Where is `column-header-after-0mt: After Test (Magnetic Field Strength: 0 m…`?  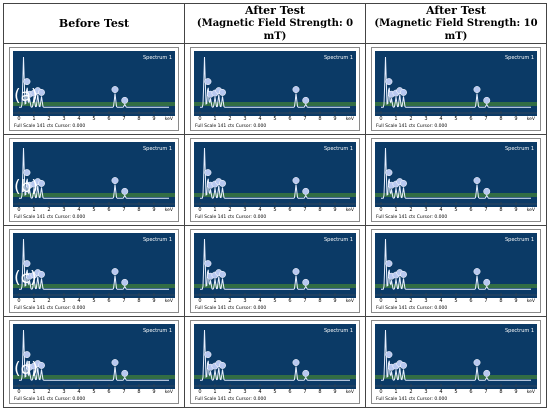 column-header-after-0mt: After Test (Magnetic Field Strength: 0 m… is located at coordinates (275, 23).